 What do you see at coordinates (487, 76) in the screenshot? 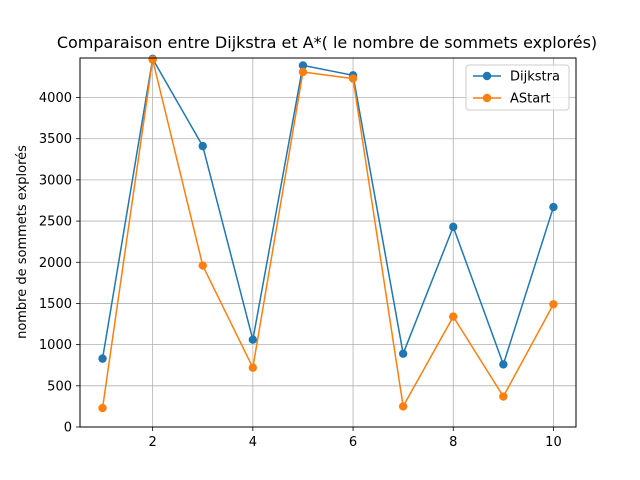
I see `legend-marker-dijkstra` at bounding box center [487, 76].